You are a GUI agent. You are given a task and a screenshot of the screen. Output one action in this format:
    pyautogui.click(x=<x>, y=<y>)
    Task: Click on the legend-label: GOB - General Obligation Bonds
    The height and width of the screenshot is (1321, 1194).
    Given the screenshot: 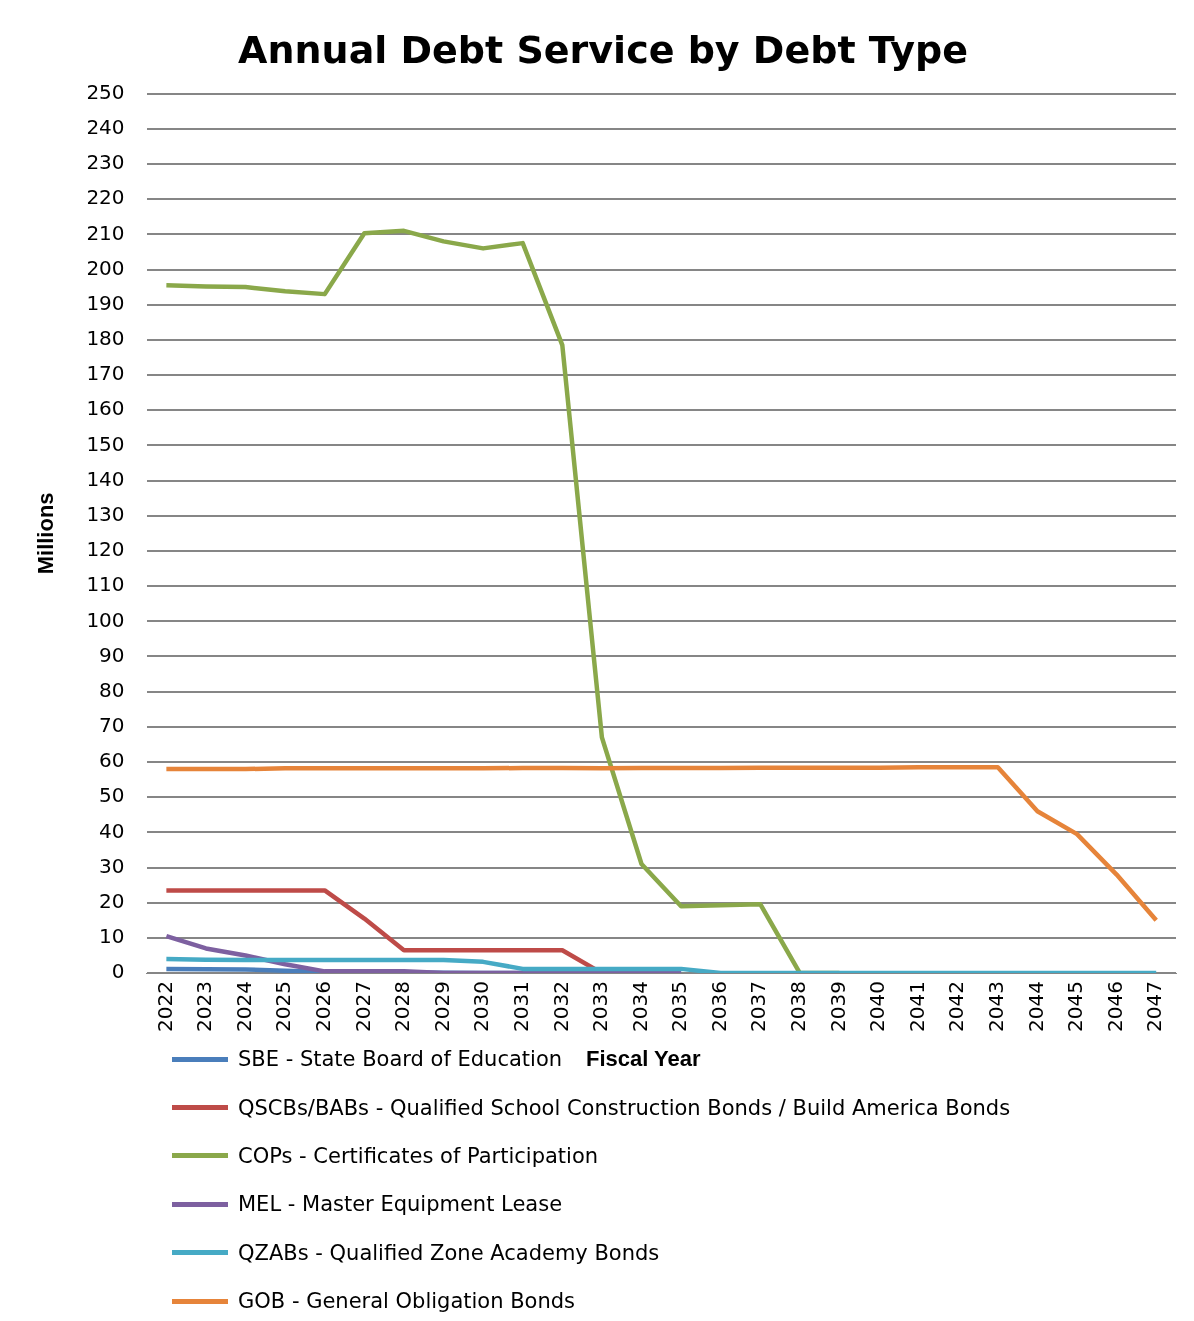 What is the action you would take?
    pyautogui.click(x=407, y=1301)
    